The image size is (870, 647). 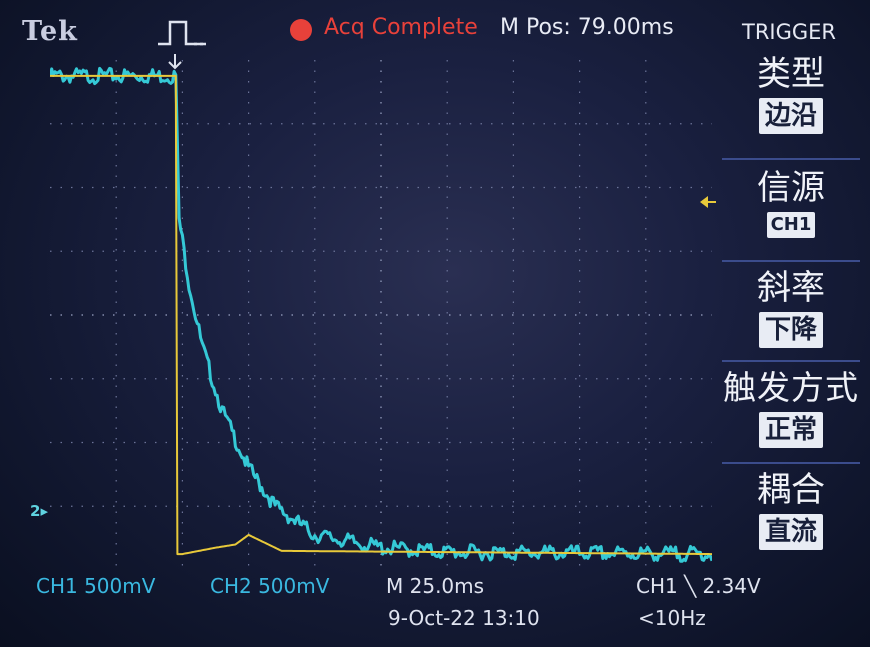 I want to click on menu-item-value: 边沿, so click(x=790, y=116).